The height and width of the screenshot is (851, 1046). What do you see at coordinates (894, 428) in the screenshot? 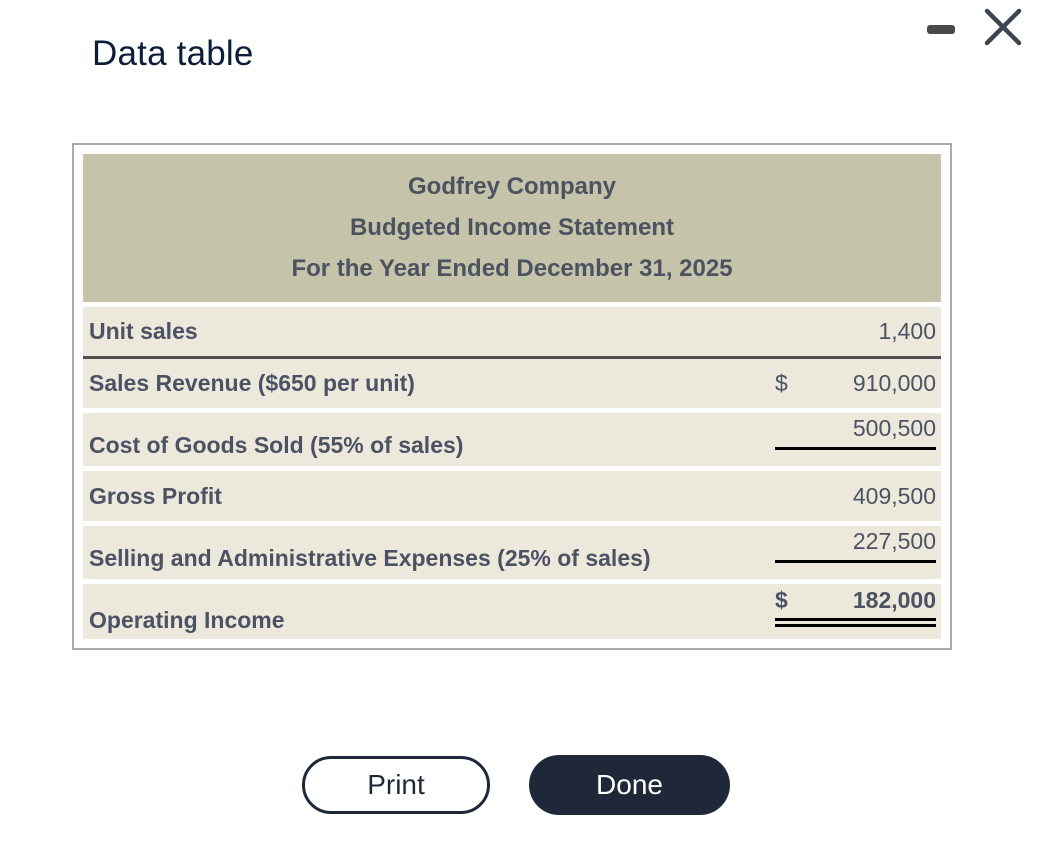
I see `row-value: 500,500` at bounding box center [894, 428].